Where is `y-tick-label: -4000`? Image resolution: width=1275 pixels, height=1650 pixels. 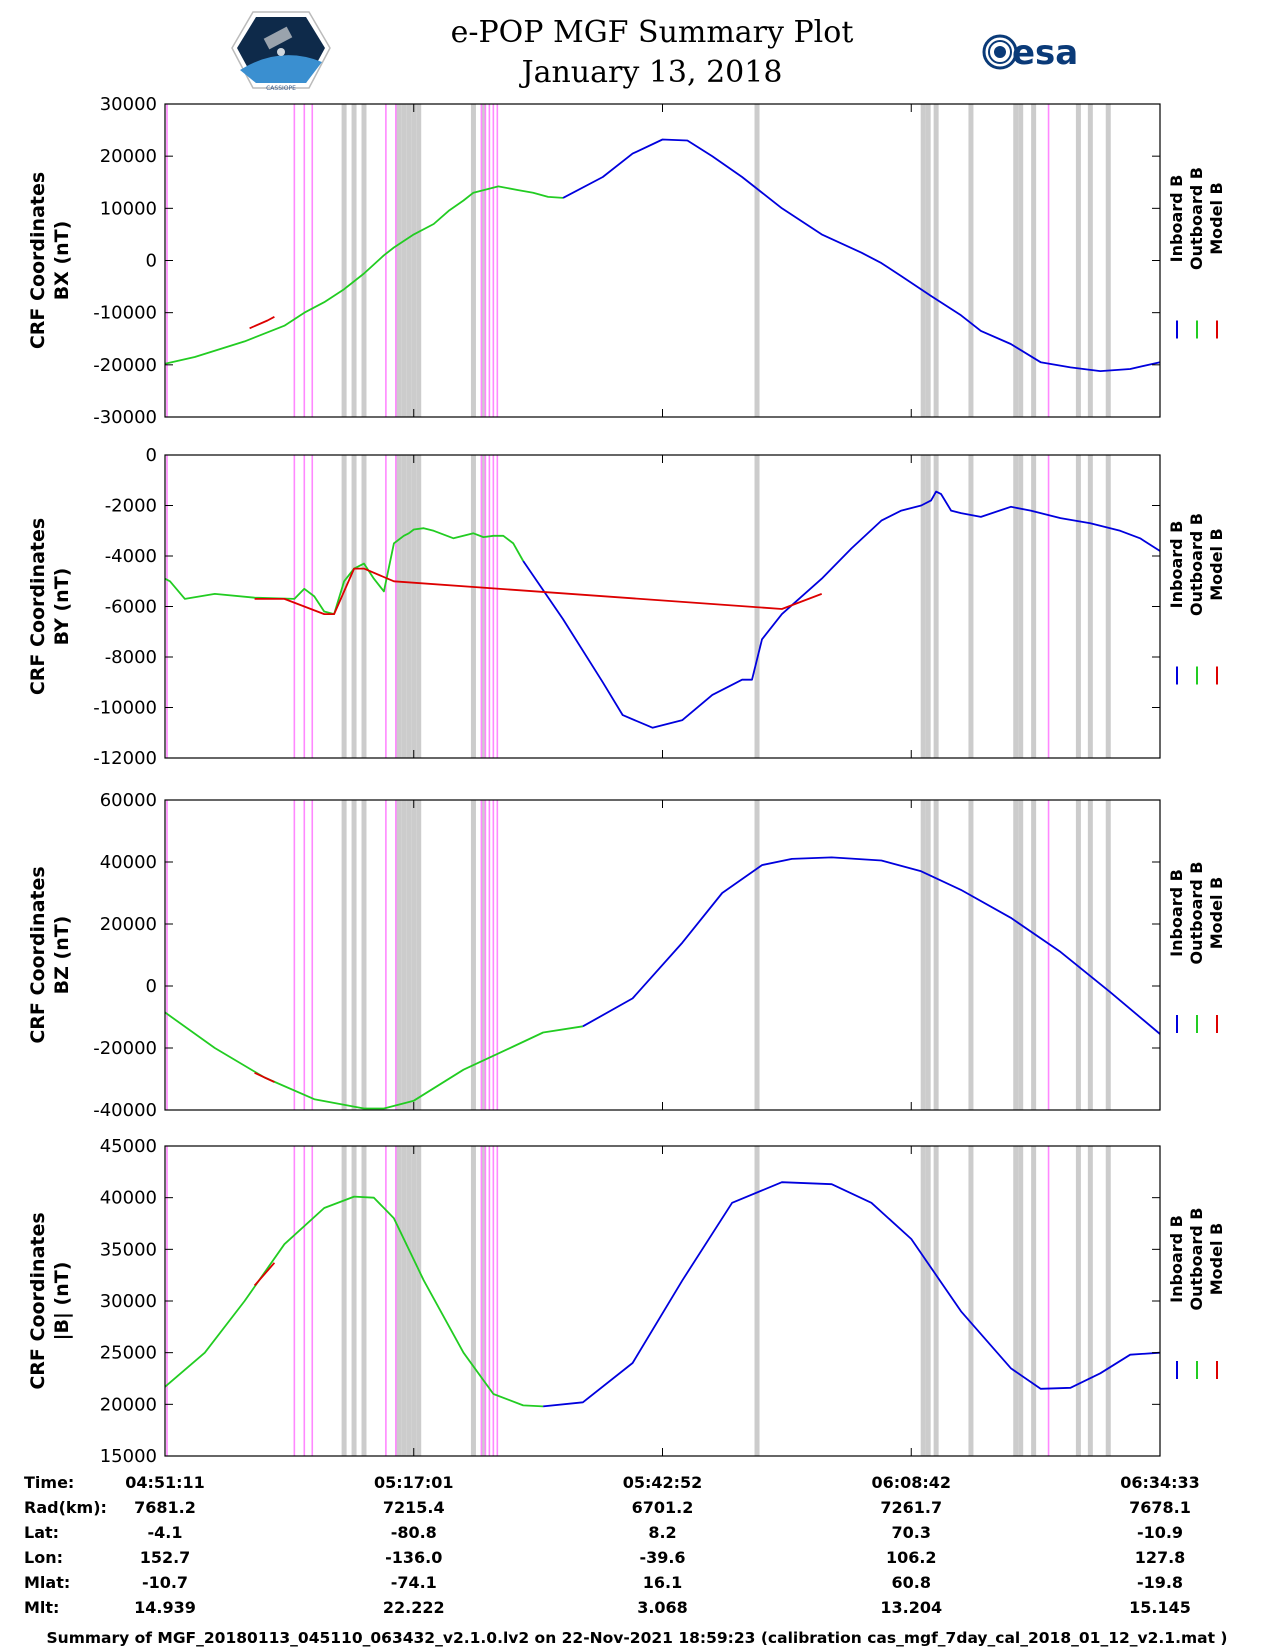
y-tick-label: -4000 is located at coordinates (131, 556).